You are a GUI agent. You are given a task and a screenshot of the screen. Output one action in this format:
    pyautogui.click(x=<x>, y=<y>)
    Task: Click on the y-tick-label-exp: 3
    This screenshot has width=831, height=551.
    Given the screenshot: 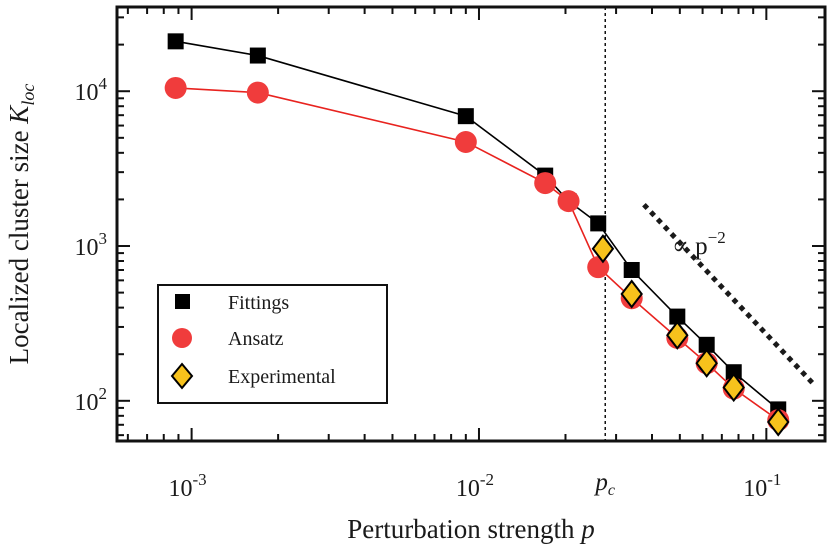 What is the action you would take?
    pyautogui.click(x=103, y=238)
    